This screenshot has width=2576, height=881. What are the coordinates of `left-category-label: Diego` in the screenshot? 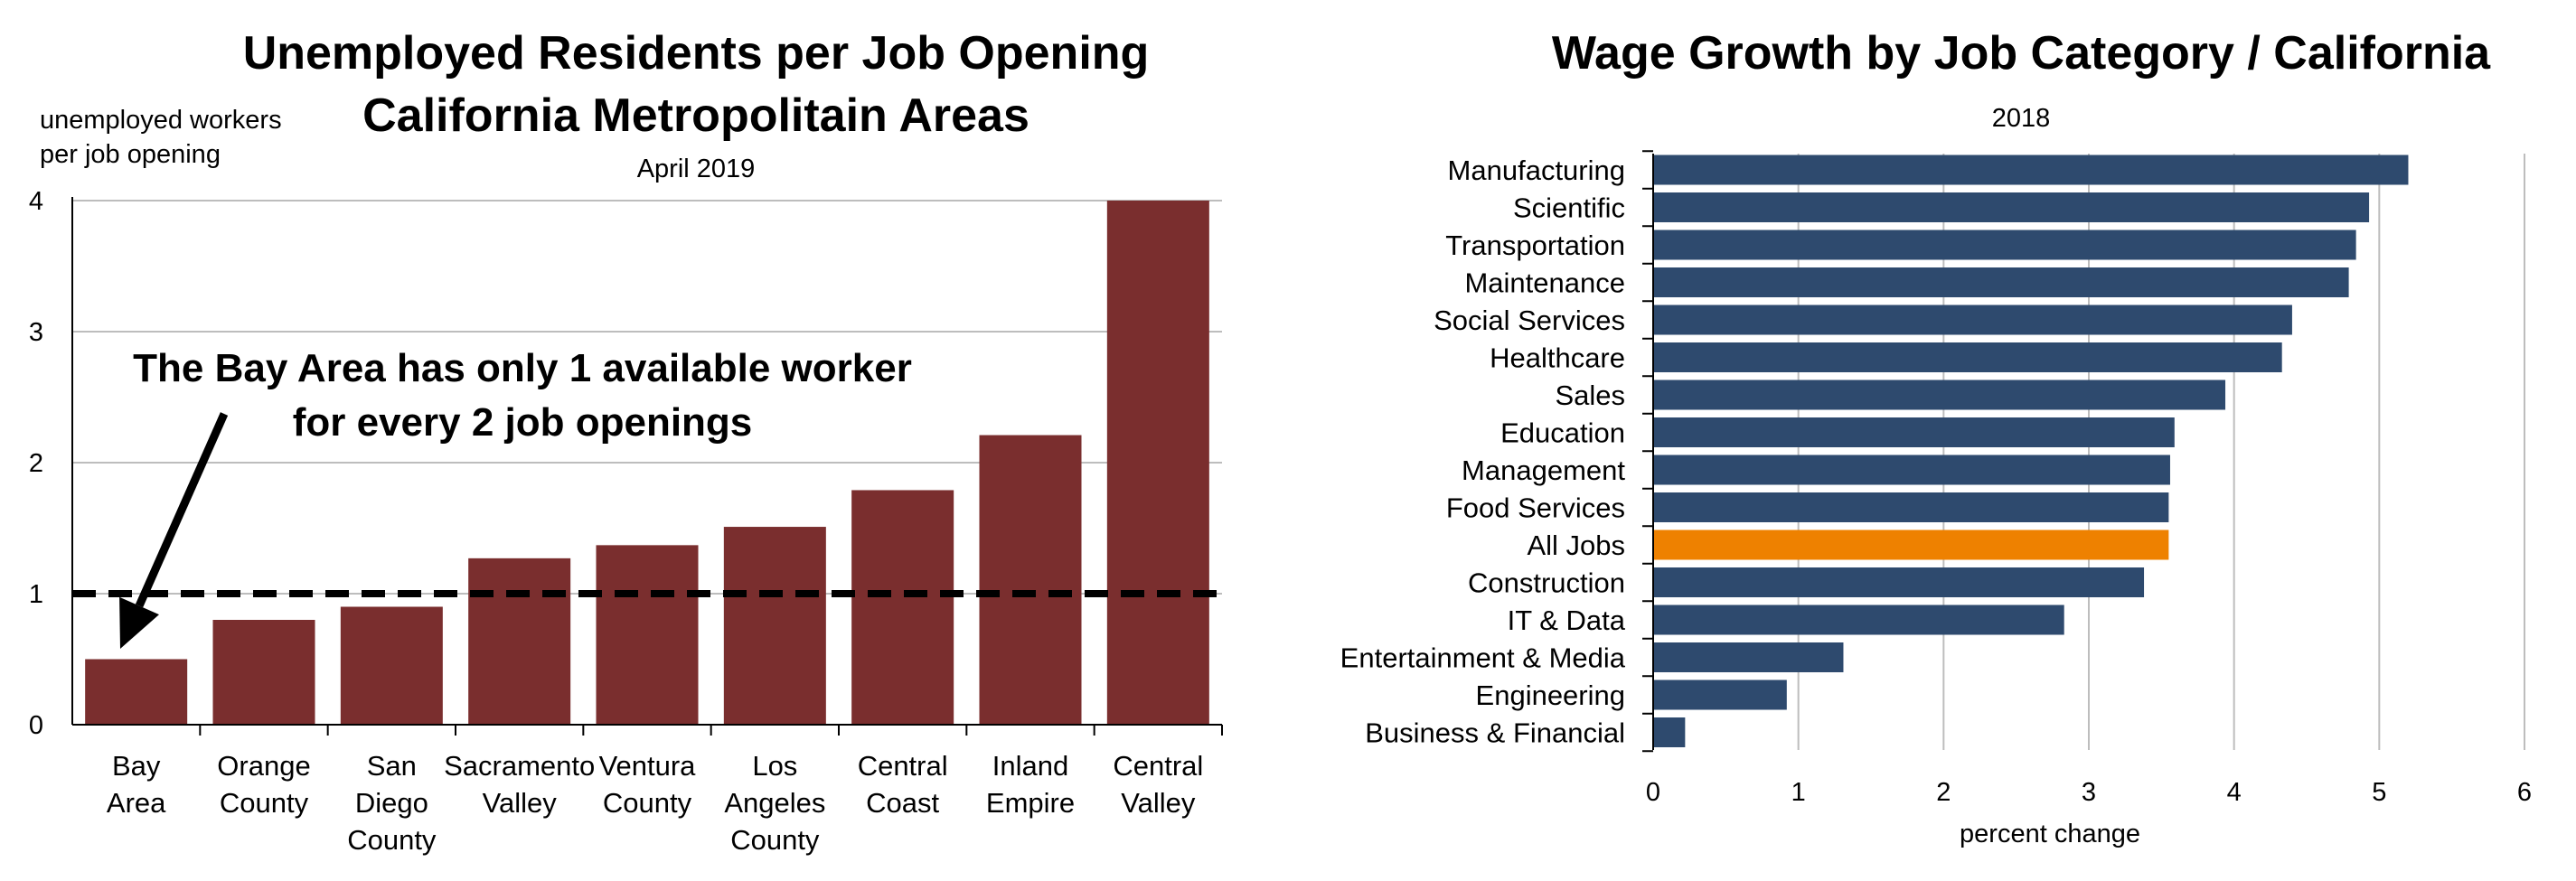 It's located at (391, 803).